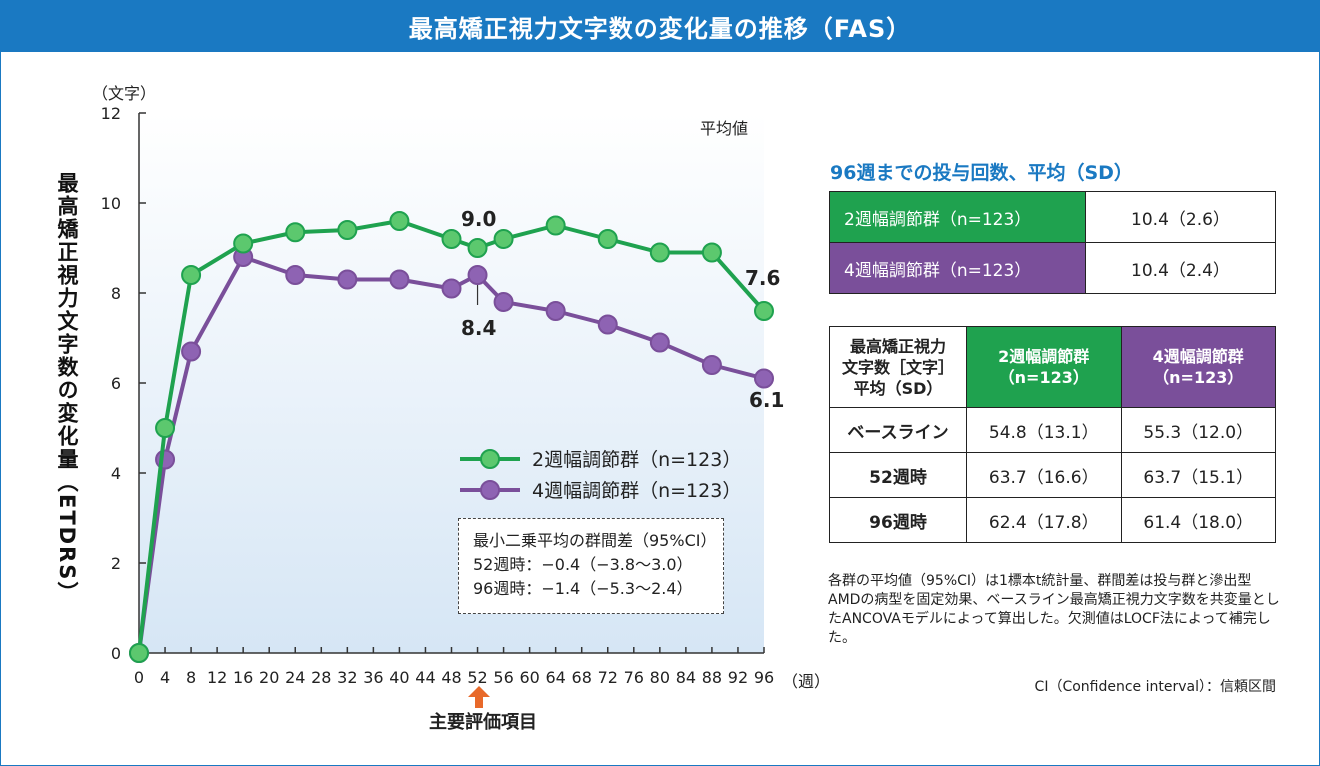 The height and width of the screenshot is (766, 1320). Describe the element at coordinates (503, 677) in the screenshot. I see `x-tick-label: 56` at that location.